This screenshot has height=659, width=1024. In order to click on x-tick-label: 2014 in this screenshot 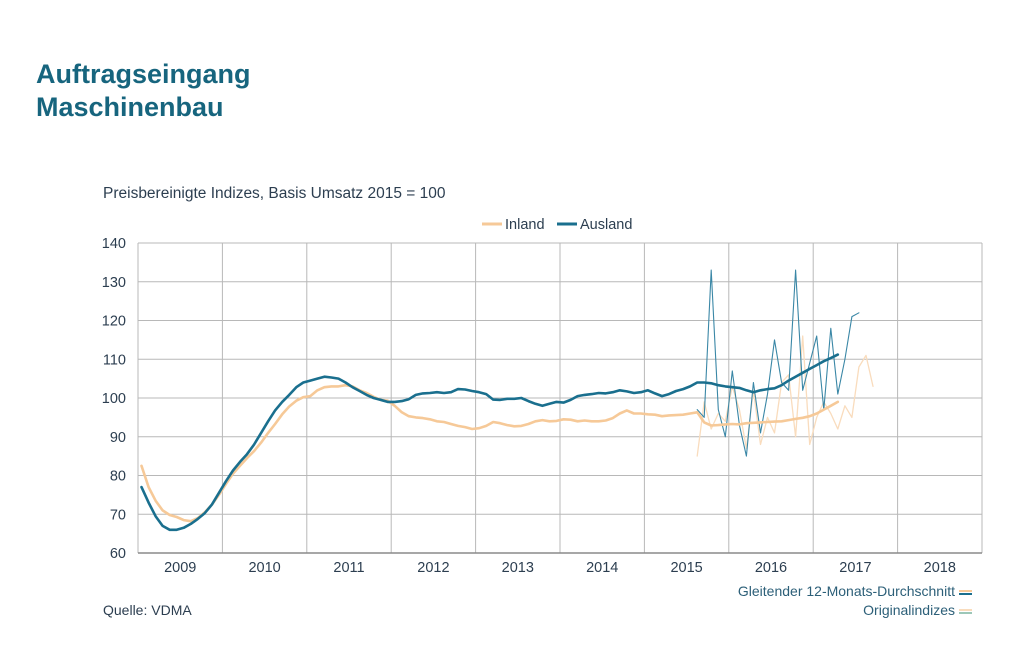, I will do `click(602, 568)`.